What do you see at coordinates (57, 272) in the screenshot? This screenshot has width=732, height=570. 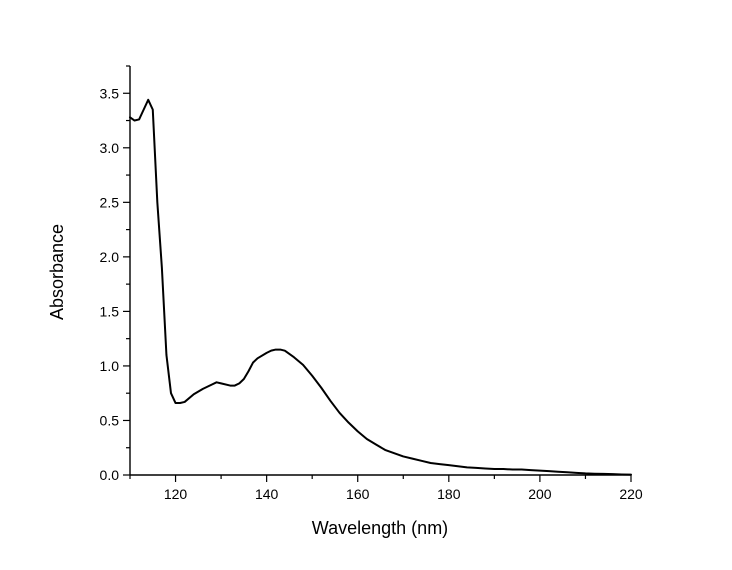 I see `y-axis-title: Absorbance` at bounding box center [57, 272].